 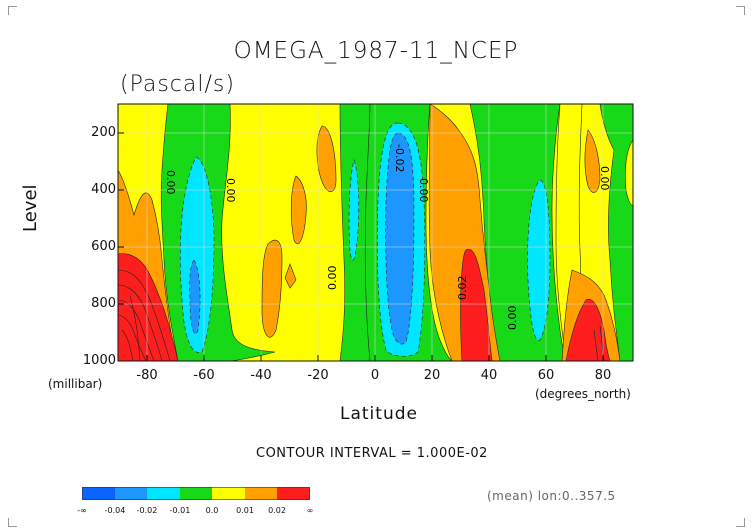 What do you see at coordinates (616, 232) in the screenshot?
I see `fill-green-farnorth` at bounding box center [616, 232].